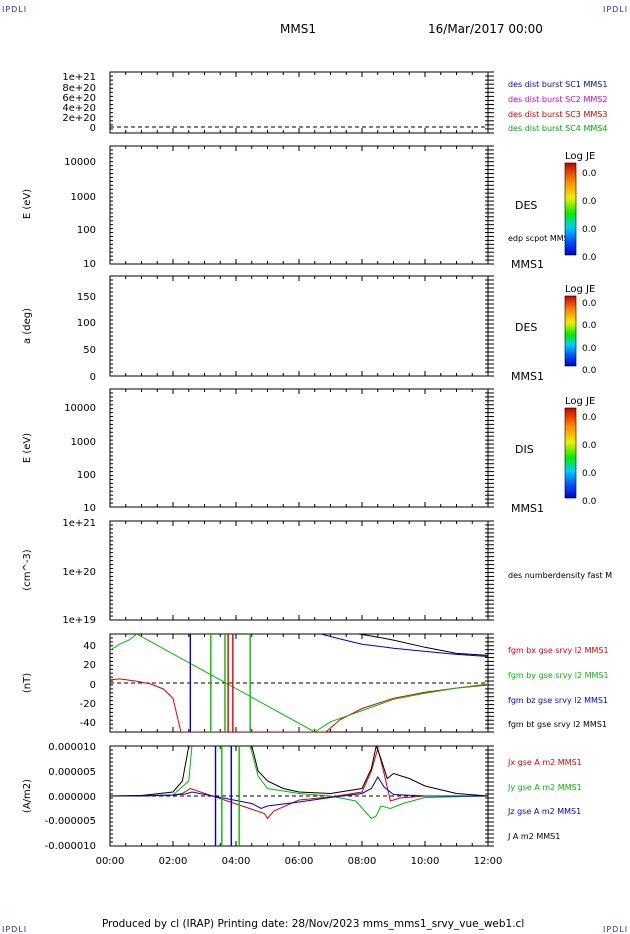  What do you see at coordinates (544, 811) in the screenshot?
I see `legend-entry: Jz gse A m2 MMS1` at bounding box center [544, 811].